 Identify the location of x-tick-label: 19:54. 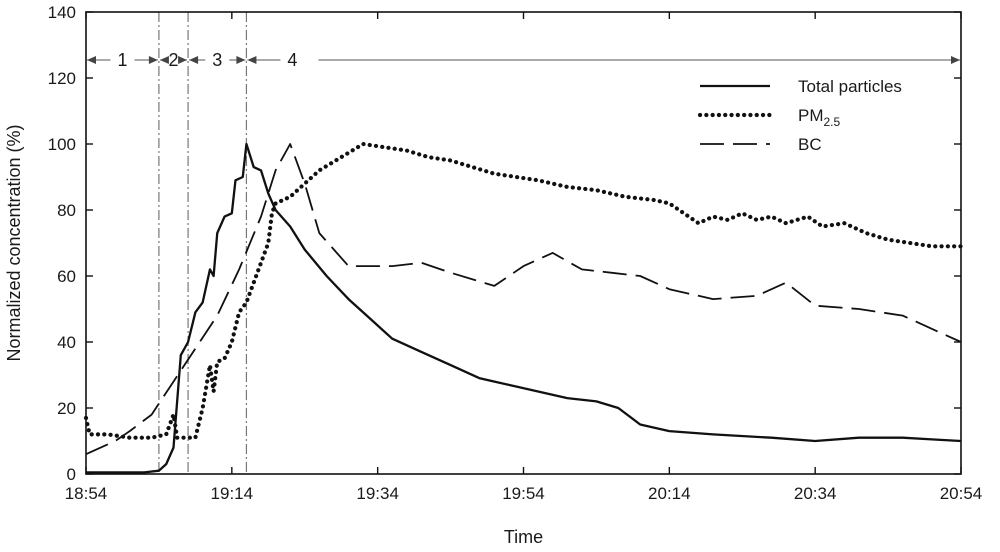
(523, 493).